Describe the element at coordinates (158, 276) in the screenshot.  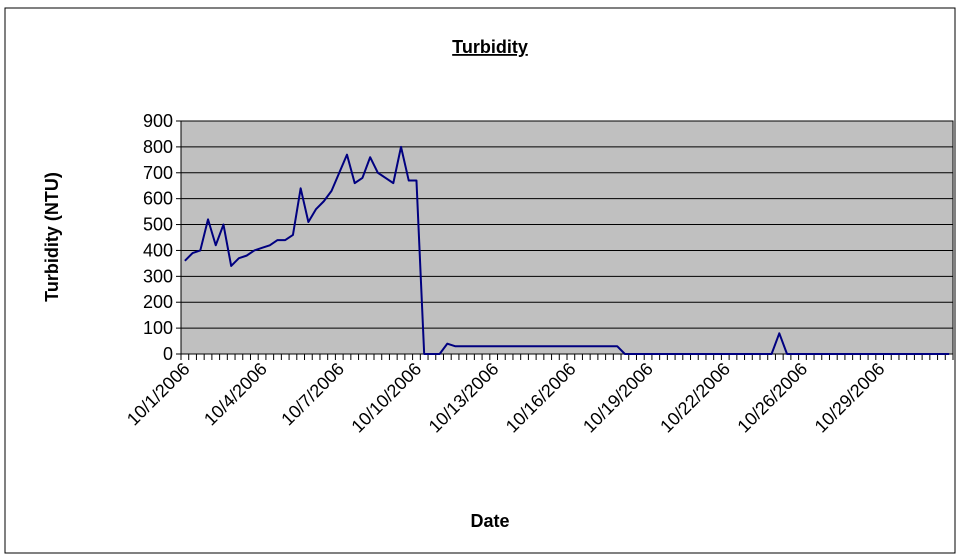
I see `y-tick-label: 300` at that location.